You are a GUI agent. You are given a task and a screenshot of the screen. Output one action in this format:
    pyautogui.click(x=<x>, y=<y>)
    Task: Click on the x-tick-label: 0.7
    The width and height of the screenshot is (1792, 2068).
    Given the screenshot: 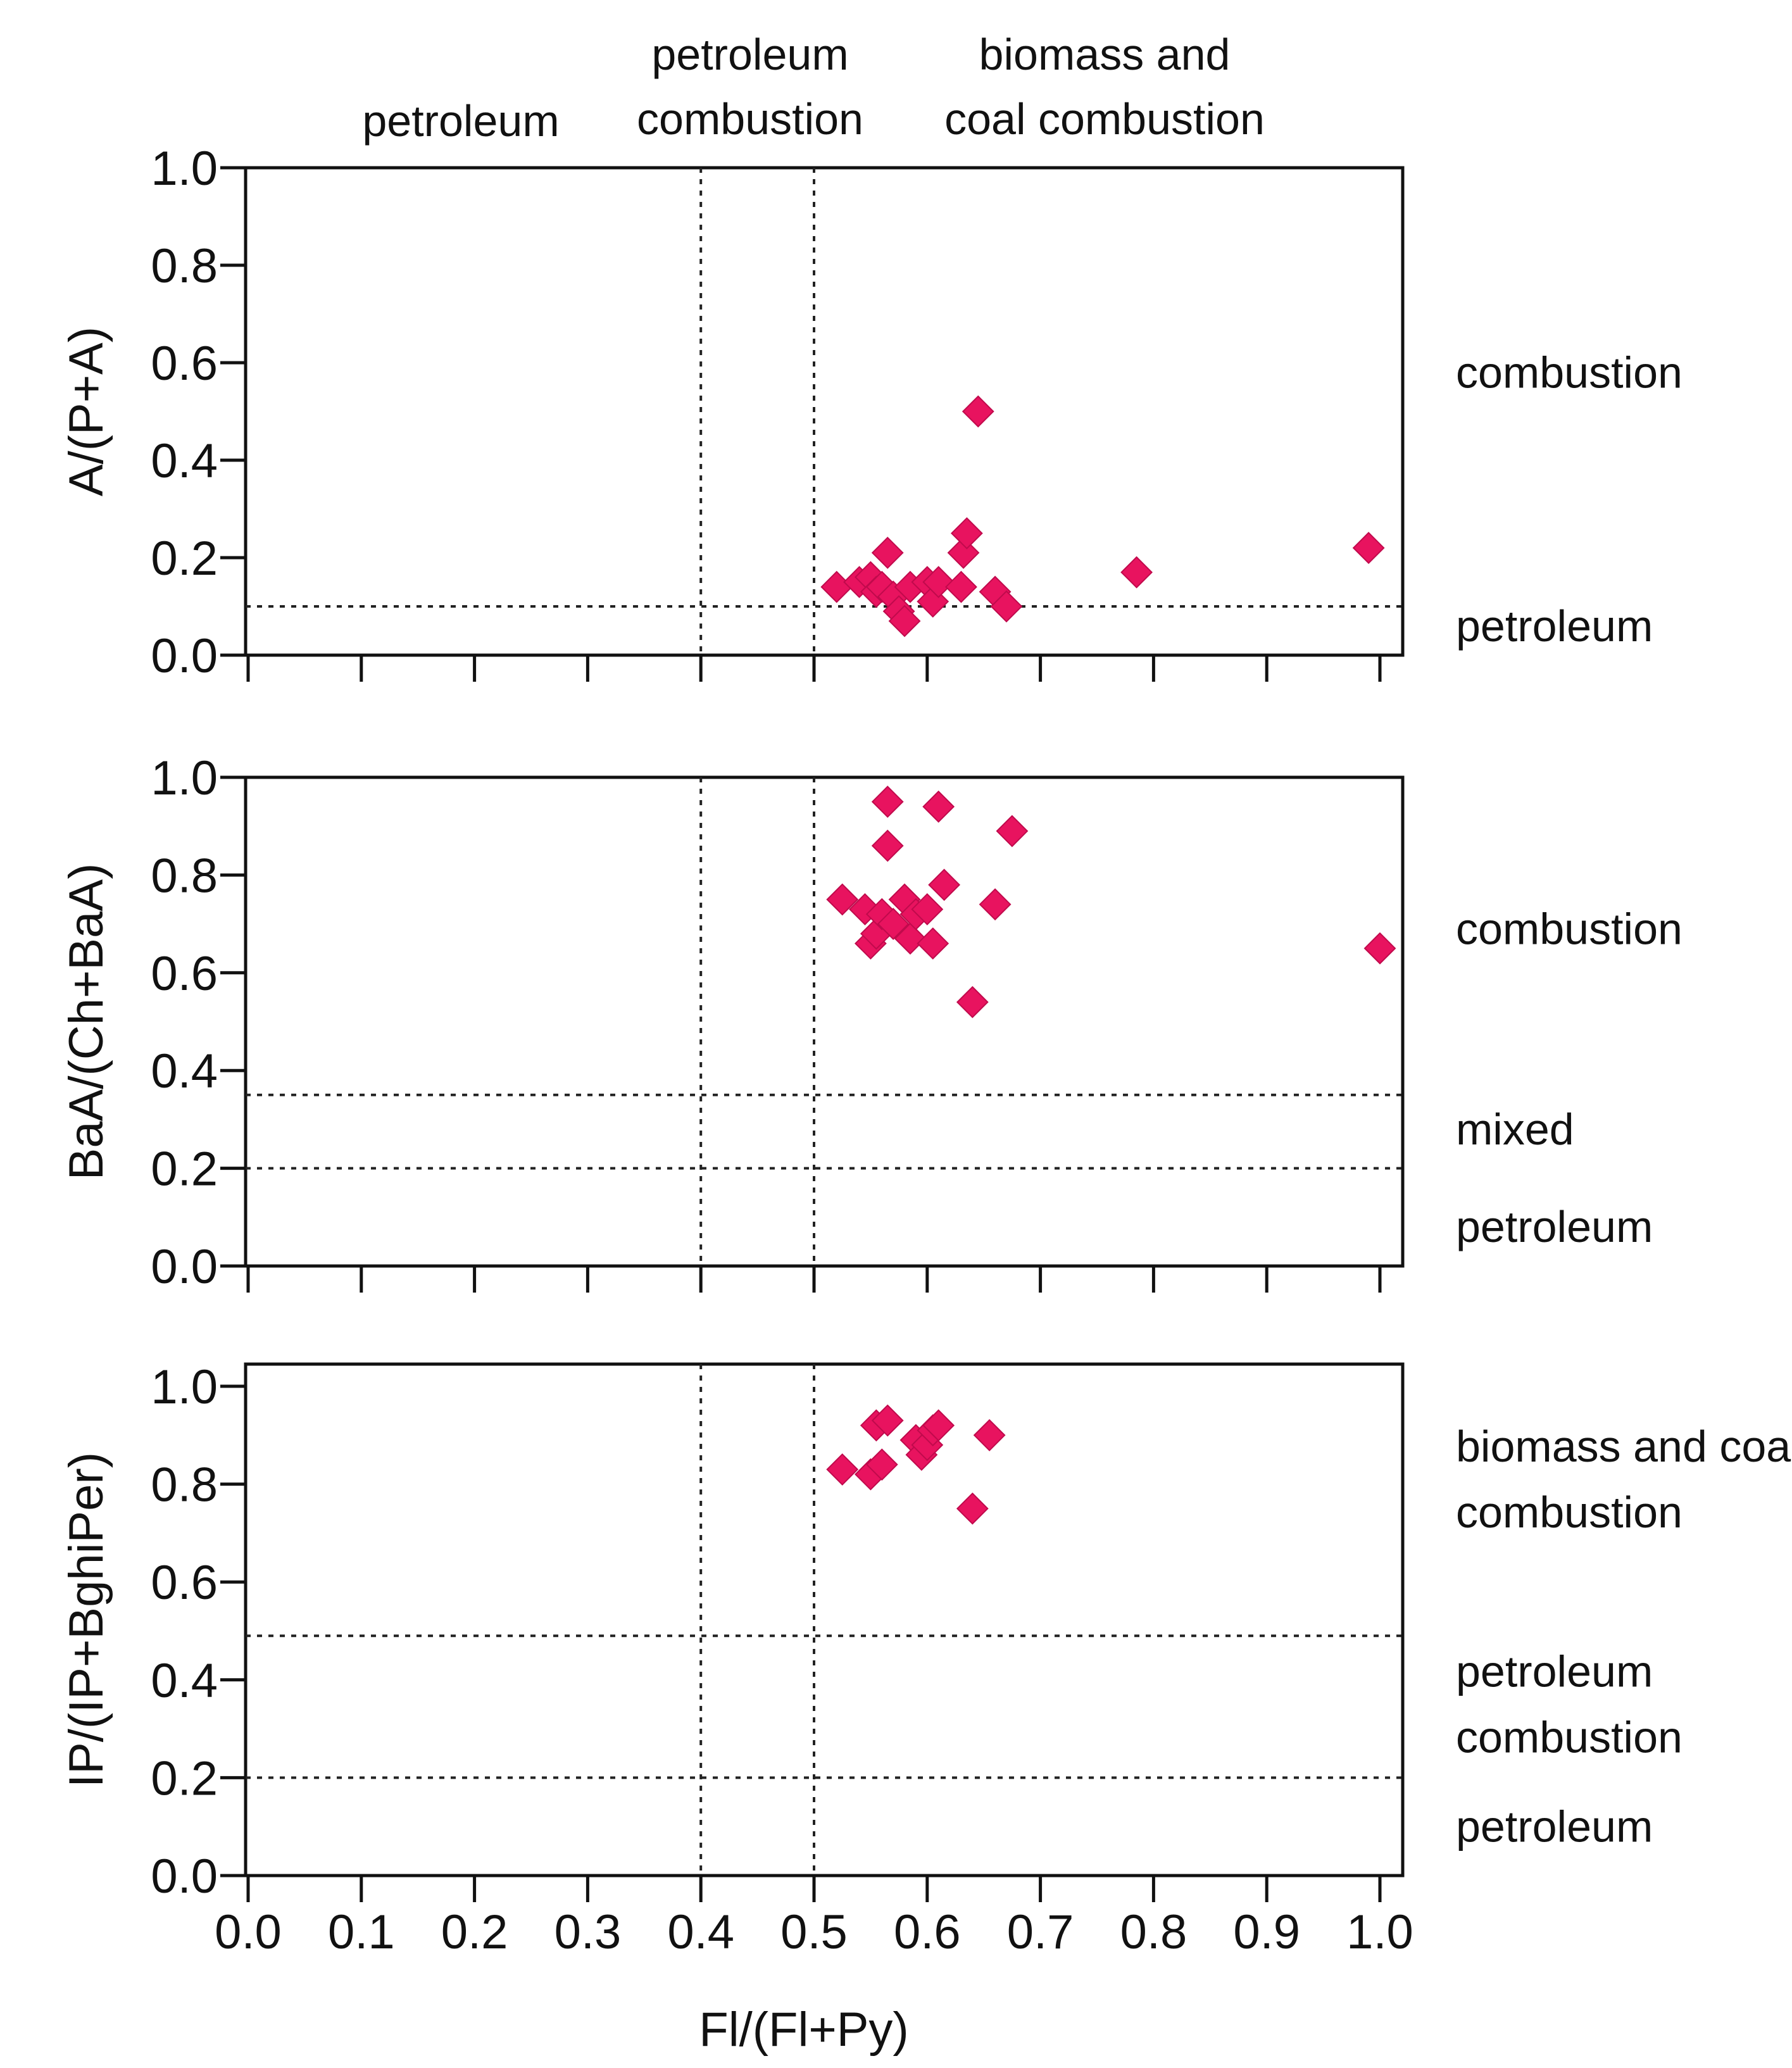 What is the action you would take?
    pyautogui.click(x=1040, y=1932)
    